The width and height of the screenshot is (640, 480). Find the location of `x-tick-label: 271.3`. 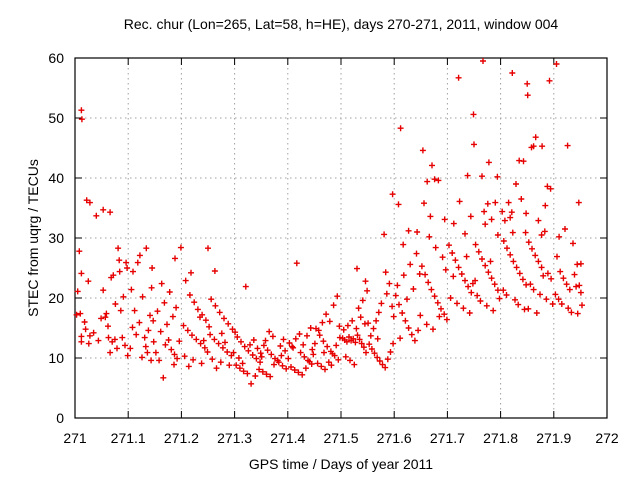

x-tick-label: 271.3 is located at coordinates (234, 438).